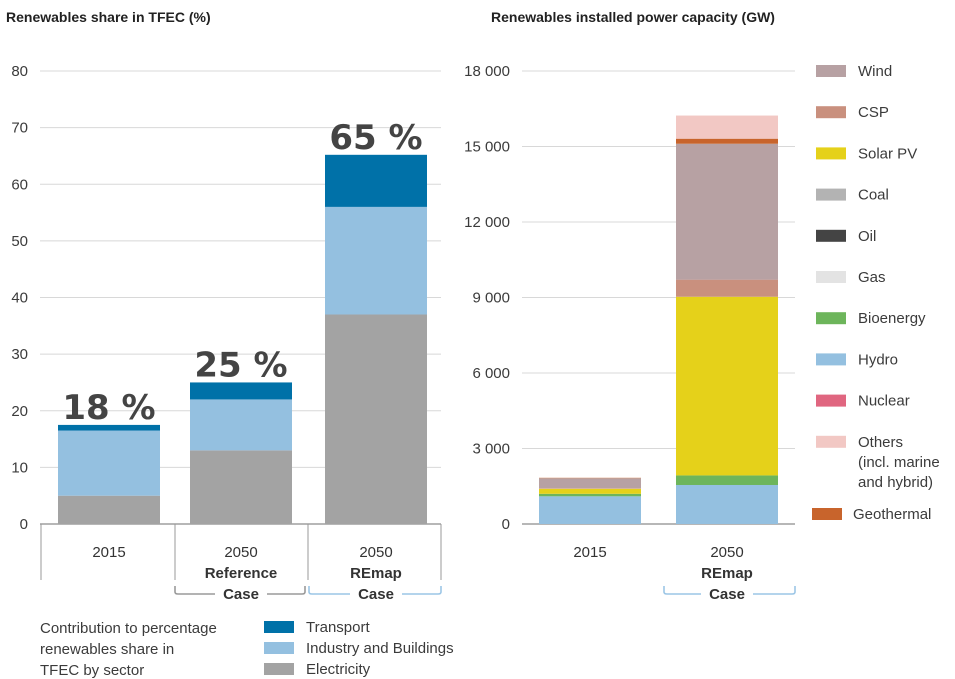 The image size is (955, 679). I want to click on right-legend-label: Gas, so click(872, 277).